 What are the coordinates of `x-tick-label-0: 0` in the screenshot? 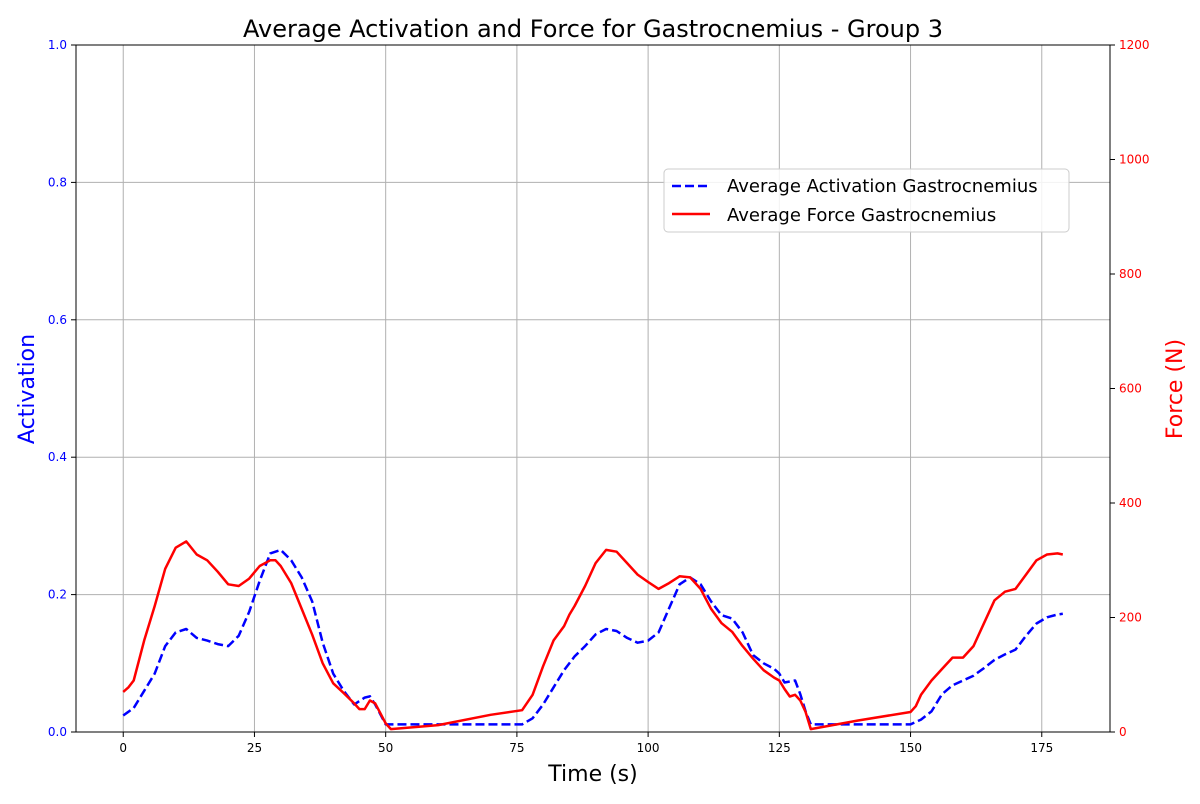 It's located at (123, 748).